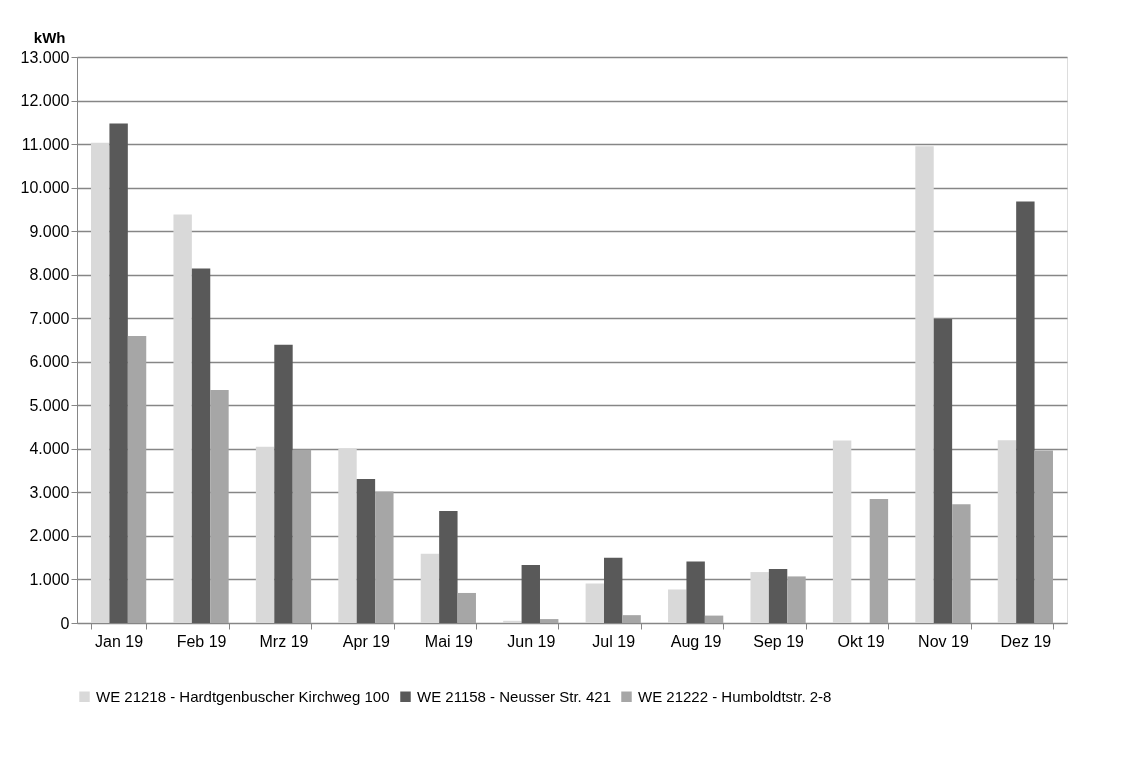 This screenshot has width=1131, height=778. What do you see at coordinates (49, 37) in the screenshot?
I see `y-axis-title: kWh` at bounding box center [49, 37].